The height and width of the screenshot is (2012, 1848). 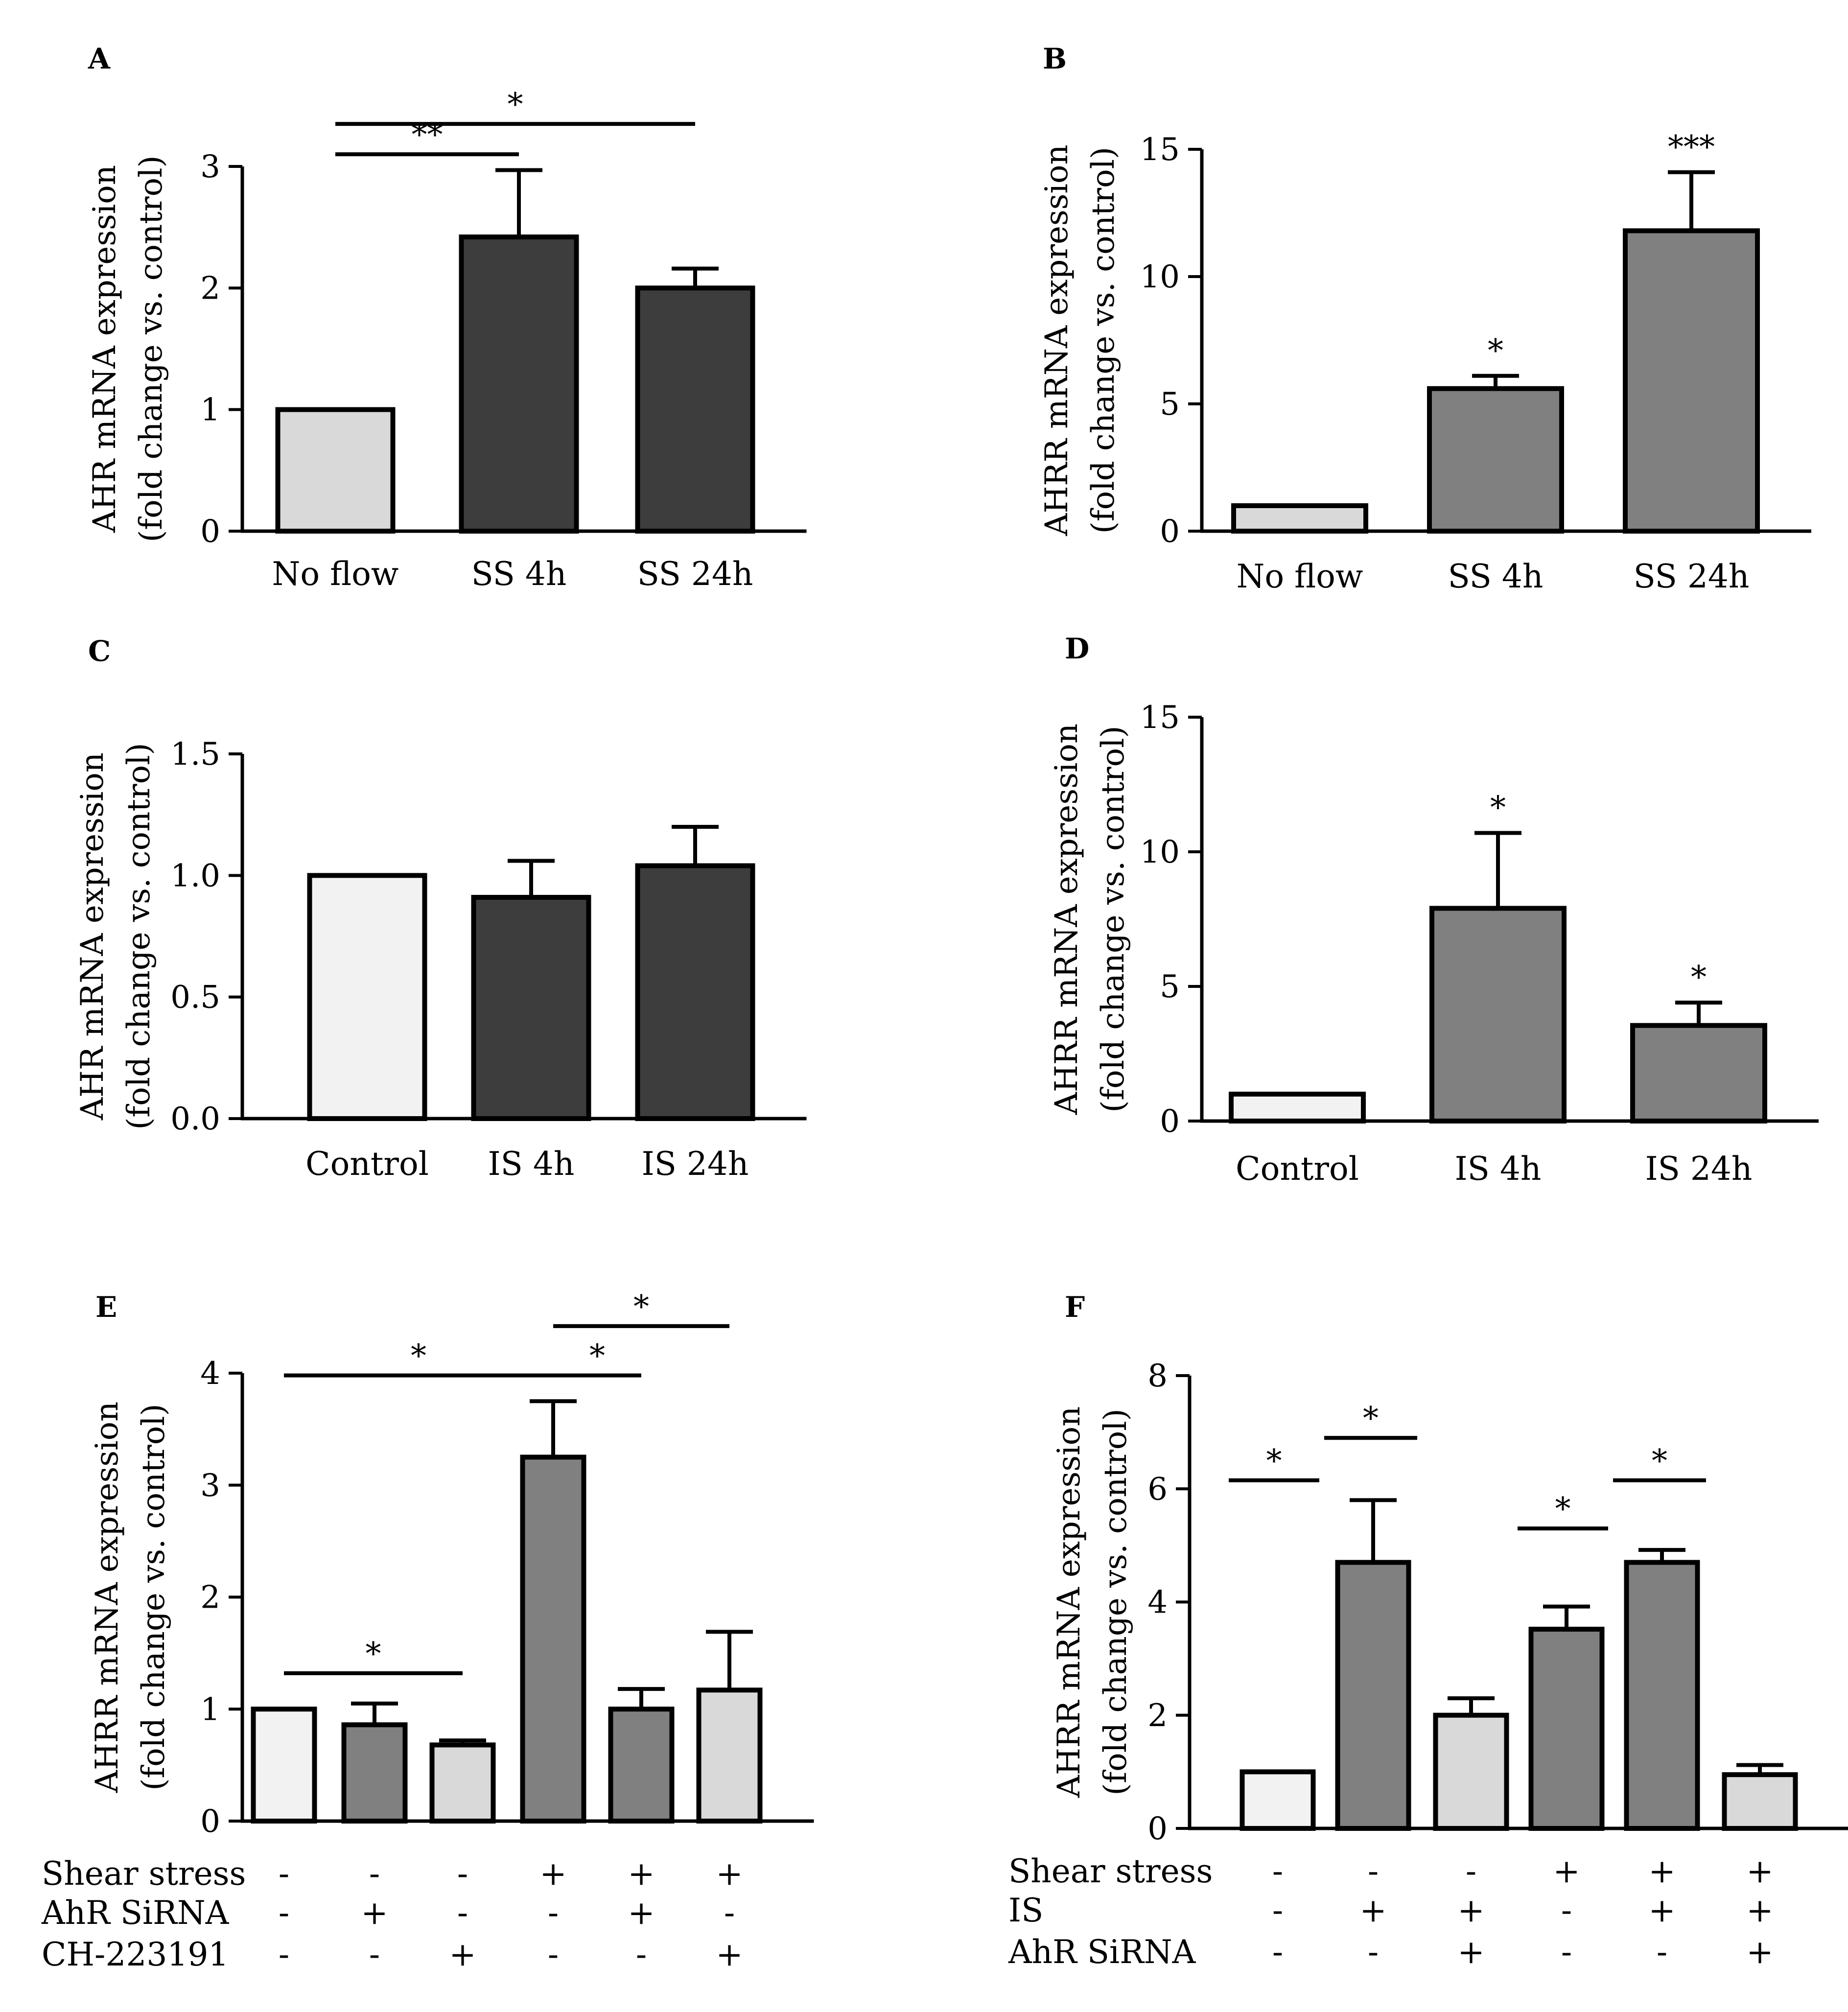 I want to click on category-label: SS 4h, so click(x=1496, y=576).